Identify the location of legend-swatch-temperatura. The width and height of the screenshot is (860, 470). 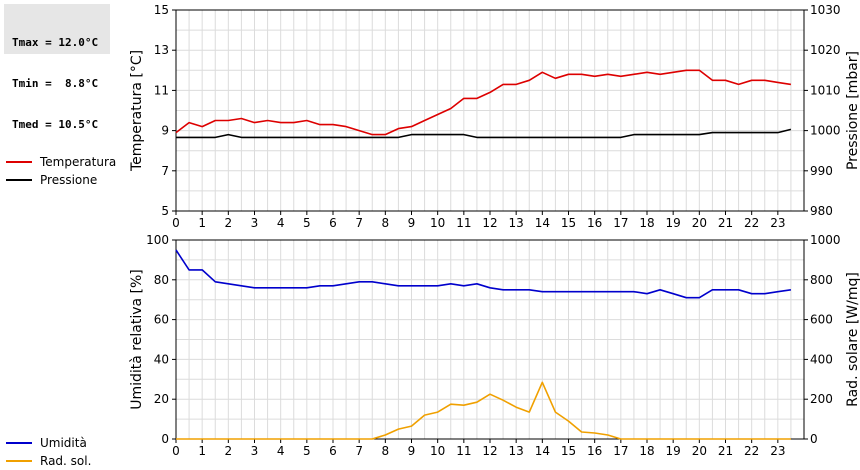
(19, 162).